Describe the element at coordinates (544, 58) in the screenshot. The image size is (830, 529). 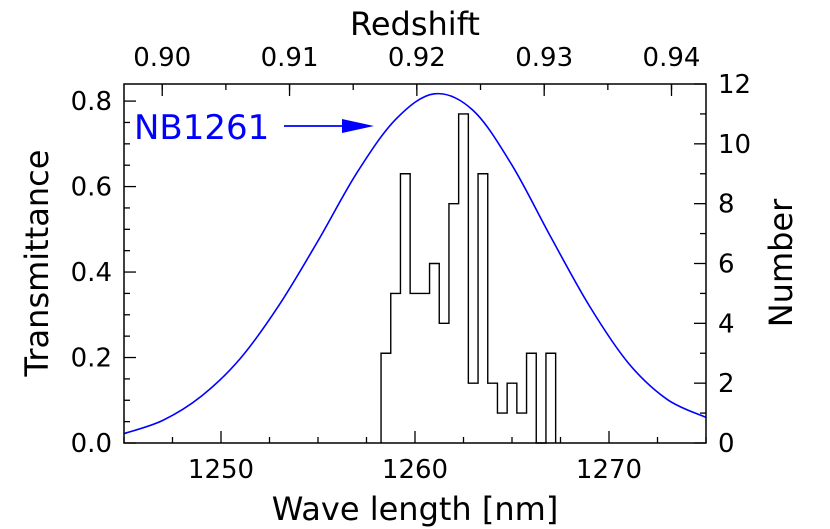
I see `x2-tick-label: 0.93` at that location.